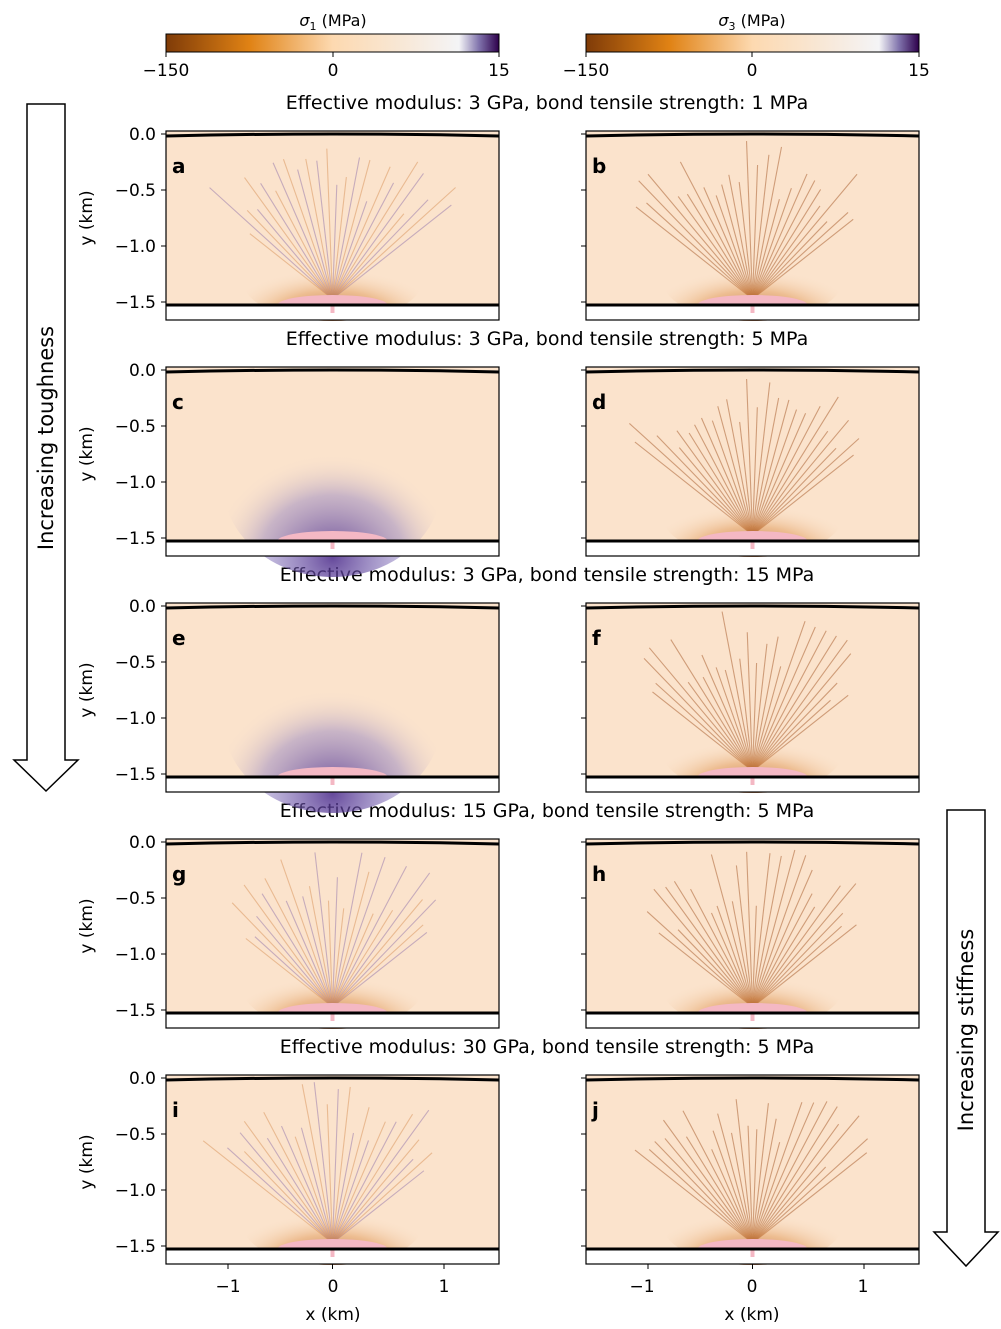 This screenshot has width=1001, height=1329. I want to click on panel-letter: d, so click(599, 402).